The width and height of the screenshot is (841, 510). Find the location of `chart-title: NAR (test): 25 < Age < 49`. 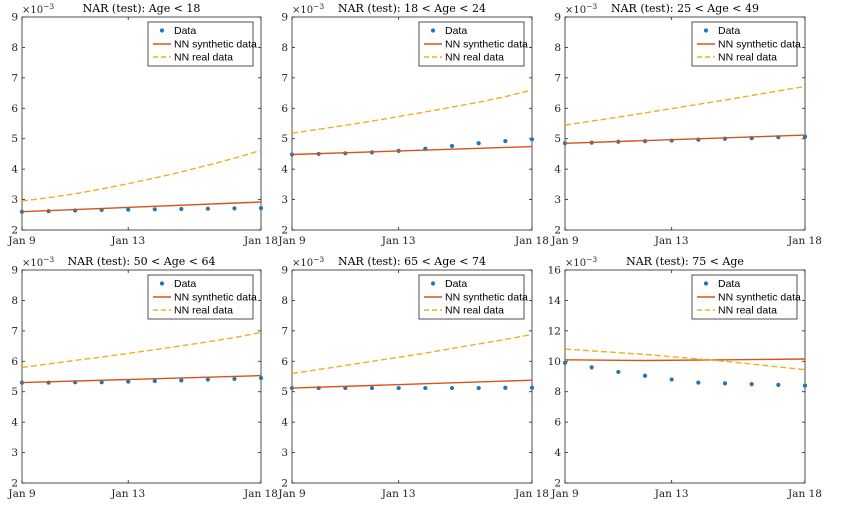

chart-title: NAR (test): 25 < Age < 49 is located at coordinates (685, 8).